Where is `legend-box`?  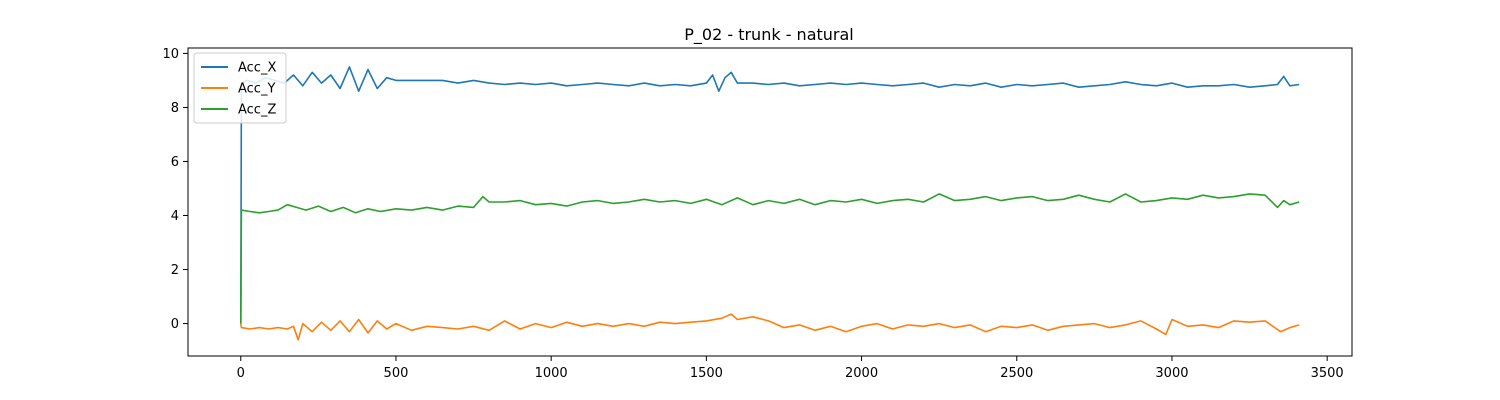
legend-box is located at coordinates (240, 88).